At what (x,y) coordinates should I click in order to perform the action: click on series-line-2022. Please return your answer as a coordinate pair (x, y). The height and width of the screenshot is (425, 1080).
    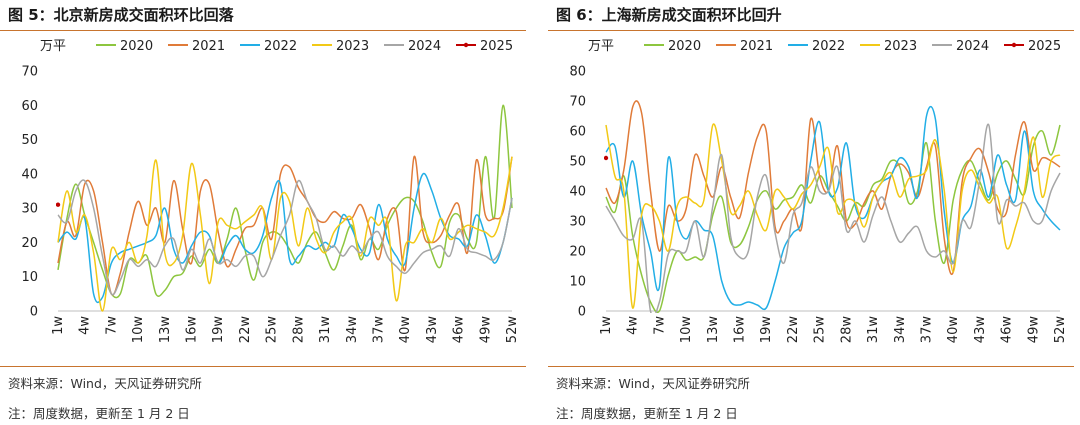
    Looking at the image, I should click on (285, 238).